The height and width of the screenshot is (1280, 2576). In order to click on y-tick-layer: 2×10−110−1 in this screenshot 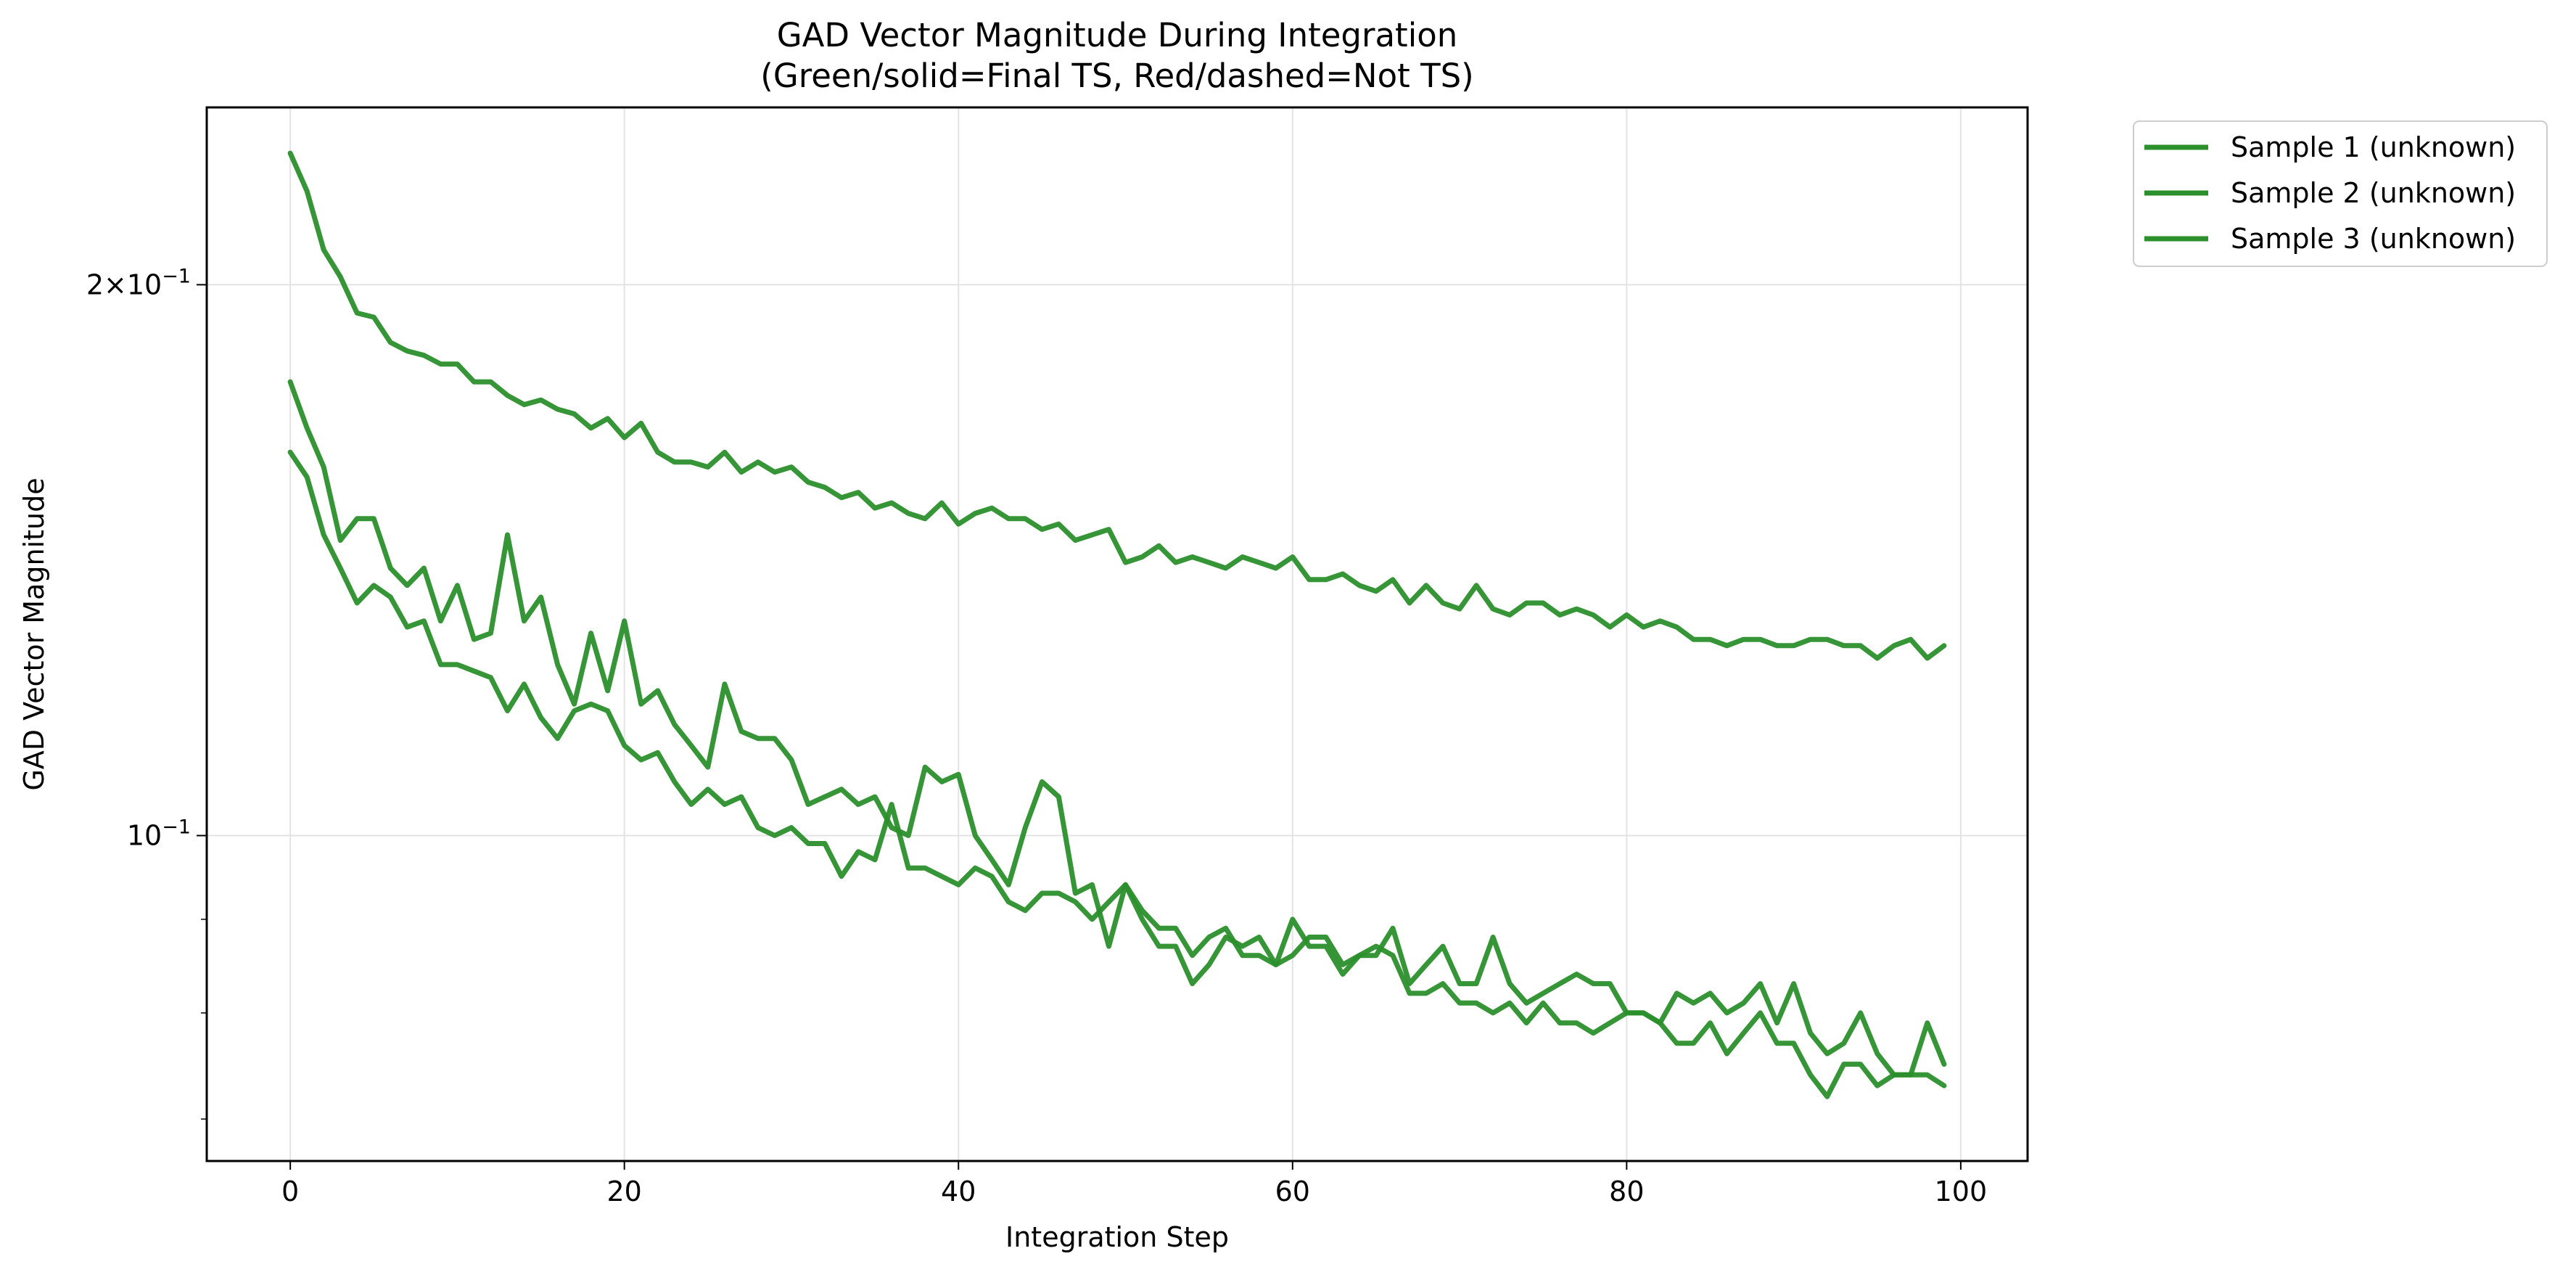, I will do `click(146, 692)`.